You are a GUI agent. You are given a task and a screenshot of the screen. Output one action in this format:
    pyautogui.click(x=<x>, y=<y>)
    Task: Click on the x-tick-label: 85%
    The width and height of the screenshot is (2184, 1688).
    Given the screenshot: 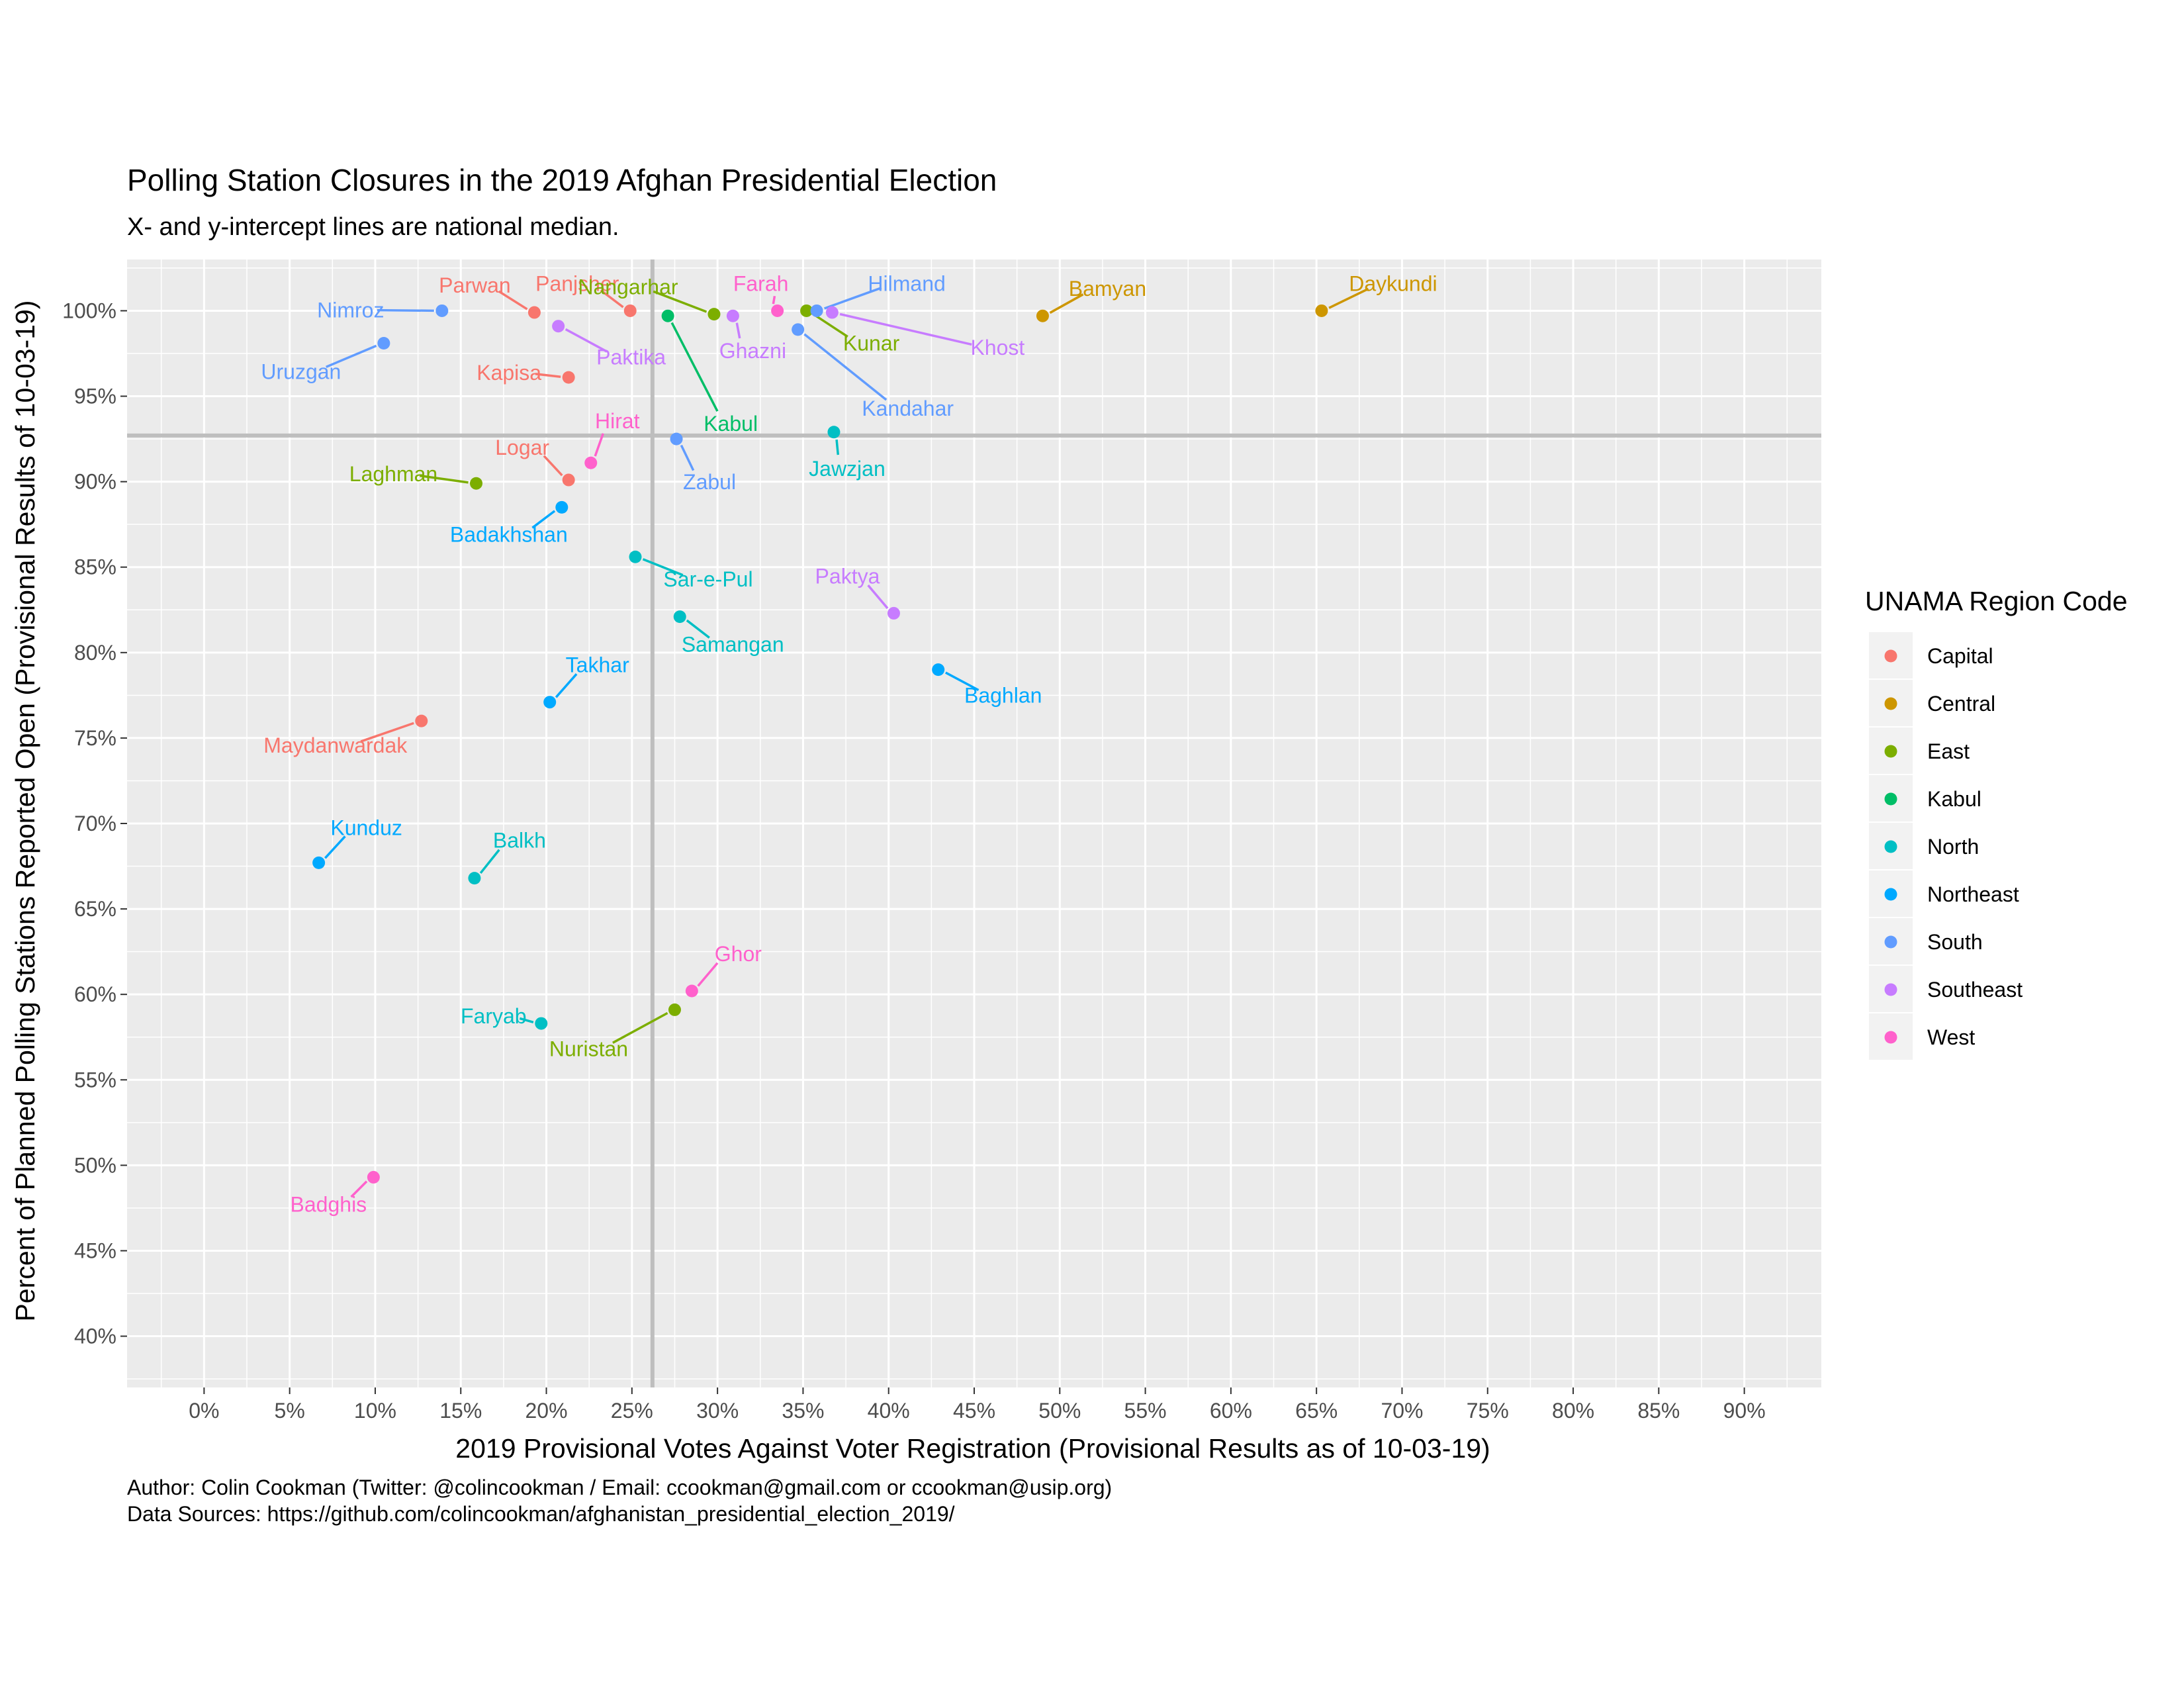 What is the action you would take?
    pyautogui.click(x=1658, y=1411)
    